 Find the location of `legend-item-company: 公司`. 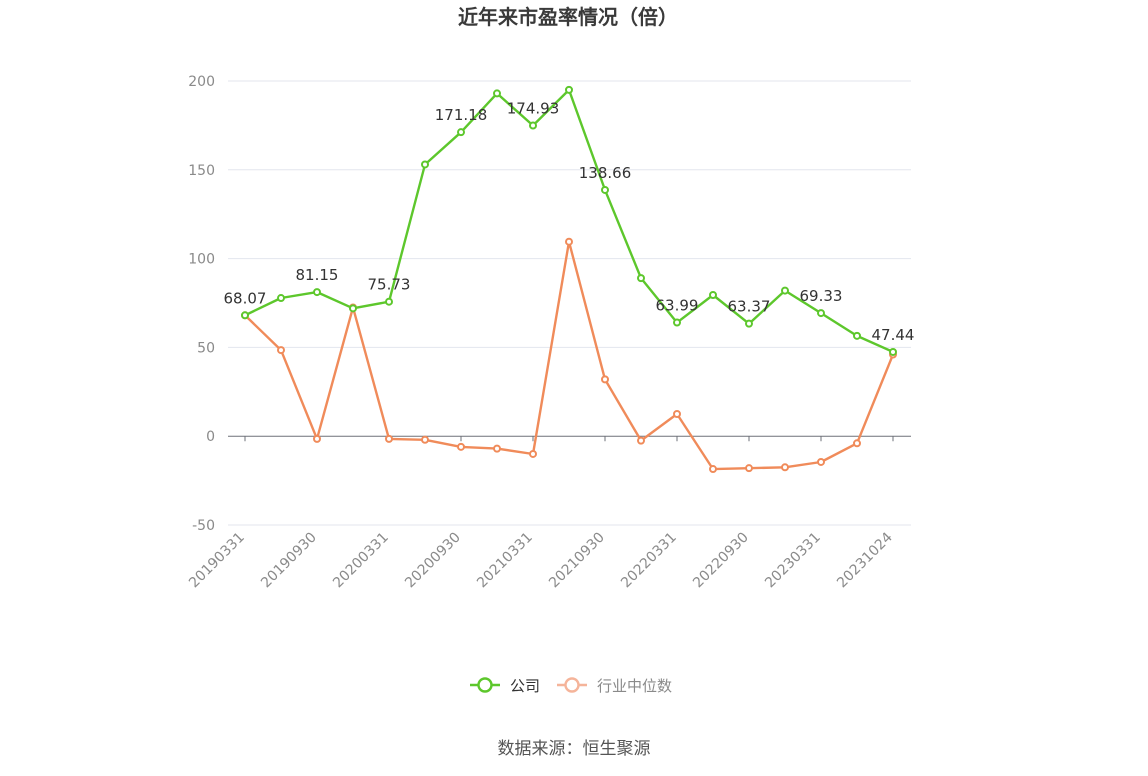

legend-item-company: 公司 is located at coordinates (505, 686).